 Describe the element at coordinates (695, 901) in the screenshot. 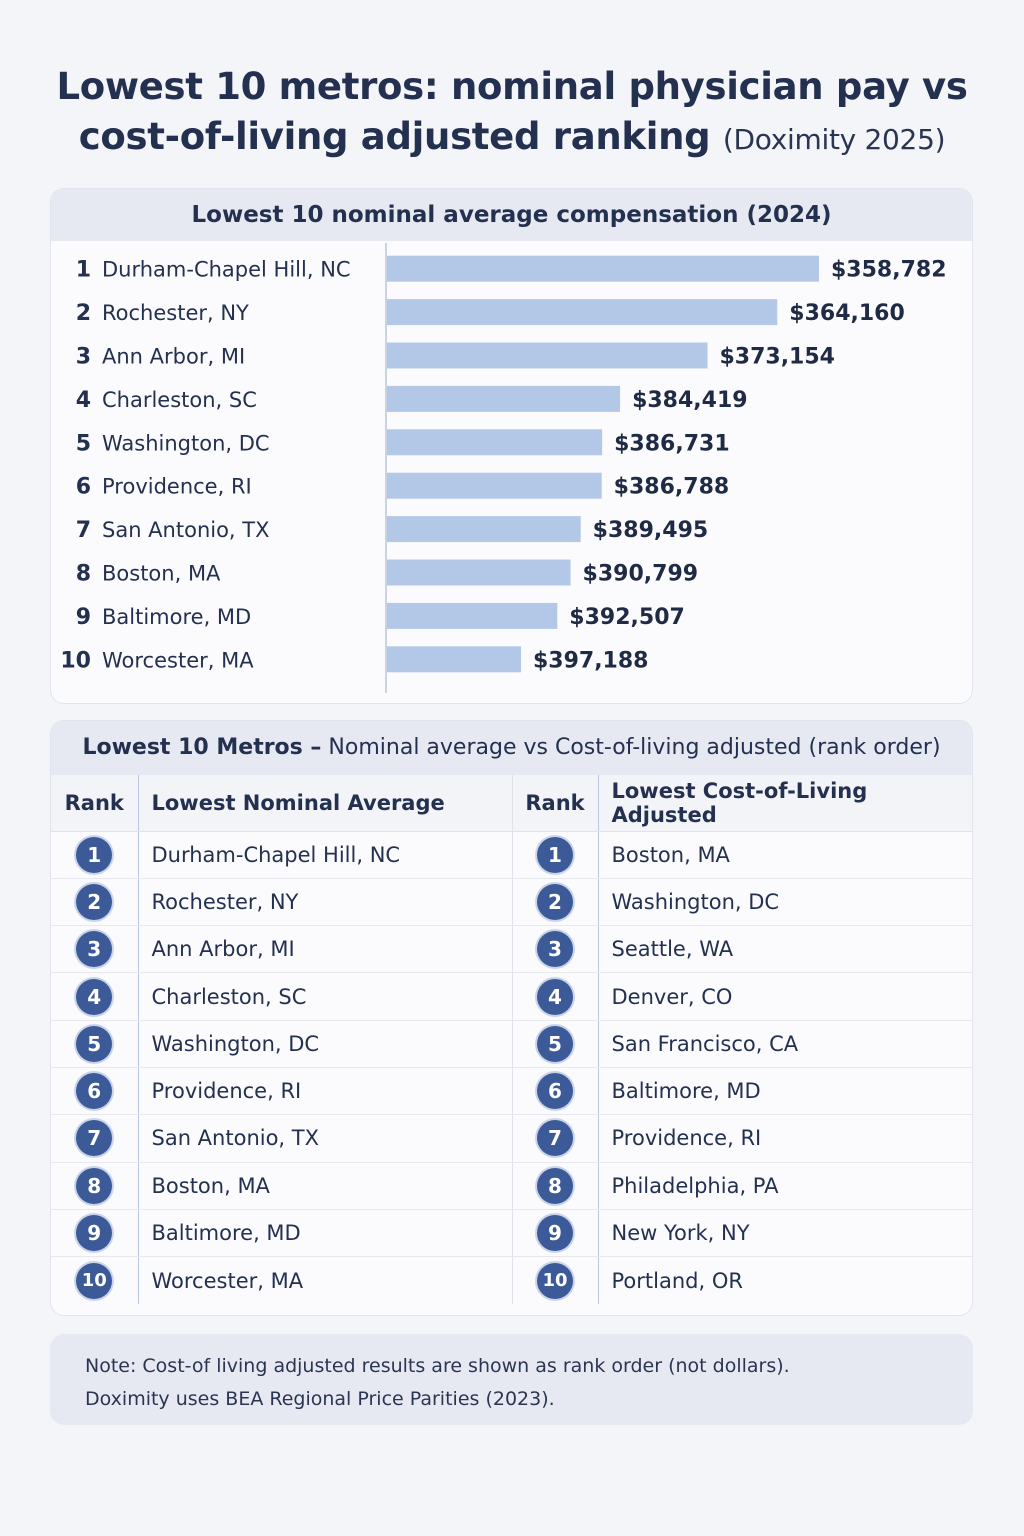

I see `adjusted-metro: Washington, DC` at that location.